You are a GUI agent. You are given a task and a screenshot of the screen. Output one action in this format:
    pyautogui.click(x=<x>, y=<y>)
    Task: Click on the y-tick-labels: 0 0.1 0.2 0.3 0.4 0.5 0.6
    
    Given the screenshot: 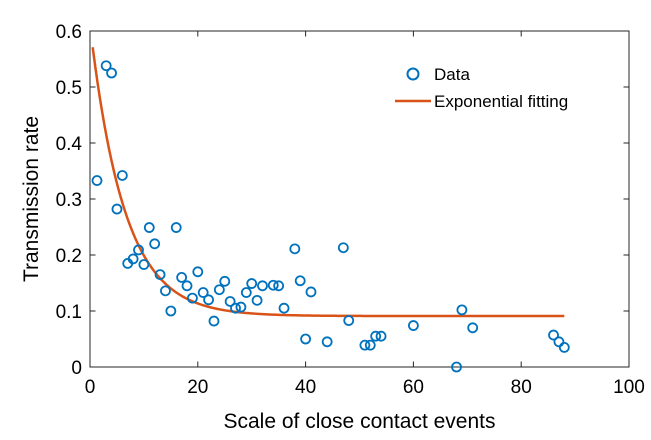 What is the action you would take?
    pyautogui.click(x=69, y=200)
    